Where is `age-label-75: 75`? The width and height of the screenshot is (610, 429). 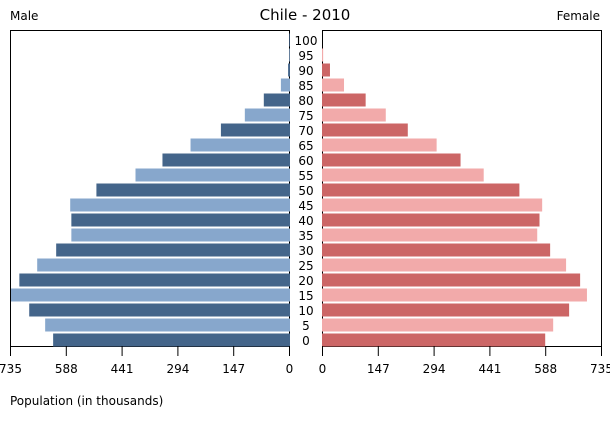 age-label-75: 75 is located at coordinates (305, 116).